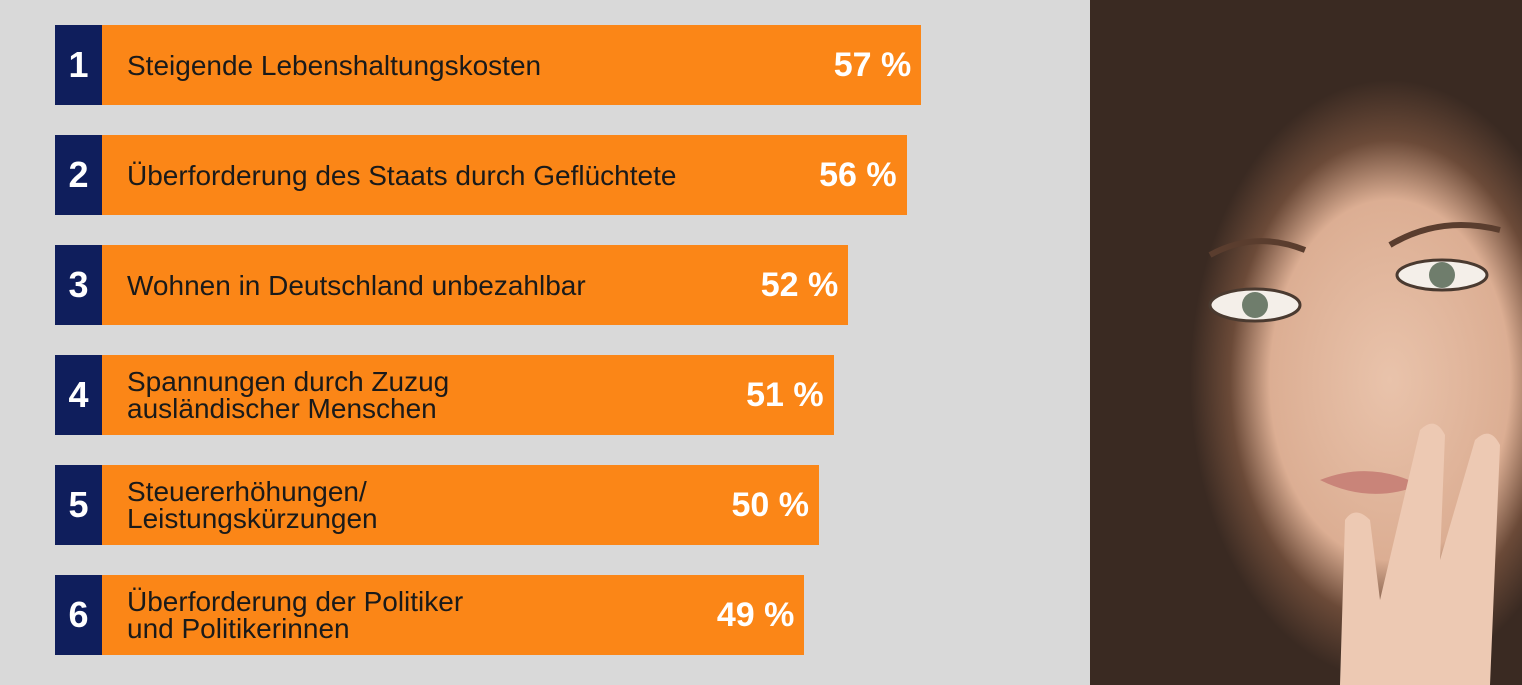 Image resolution: width=1522 pixels, height=685 pixels. What do you see at coordinates (78, 175) in the screenshot?
I see `rank-label: 2` at bounding box center [78, 175].